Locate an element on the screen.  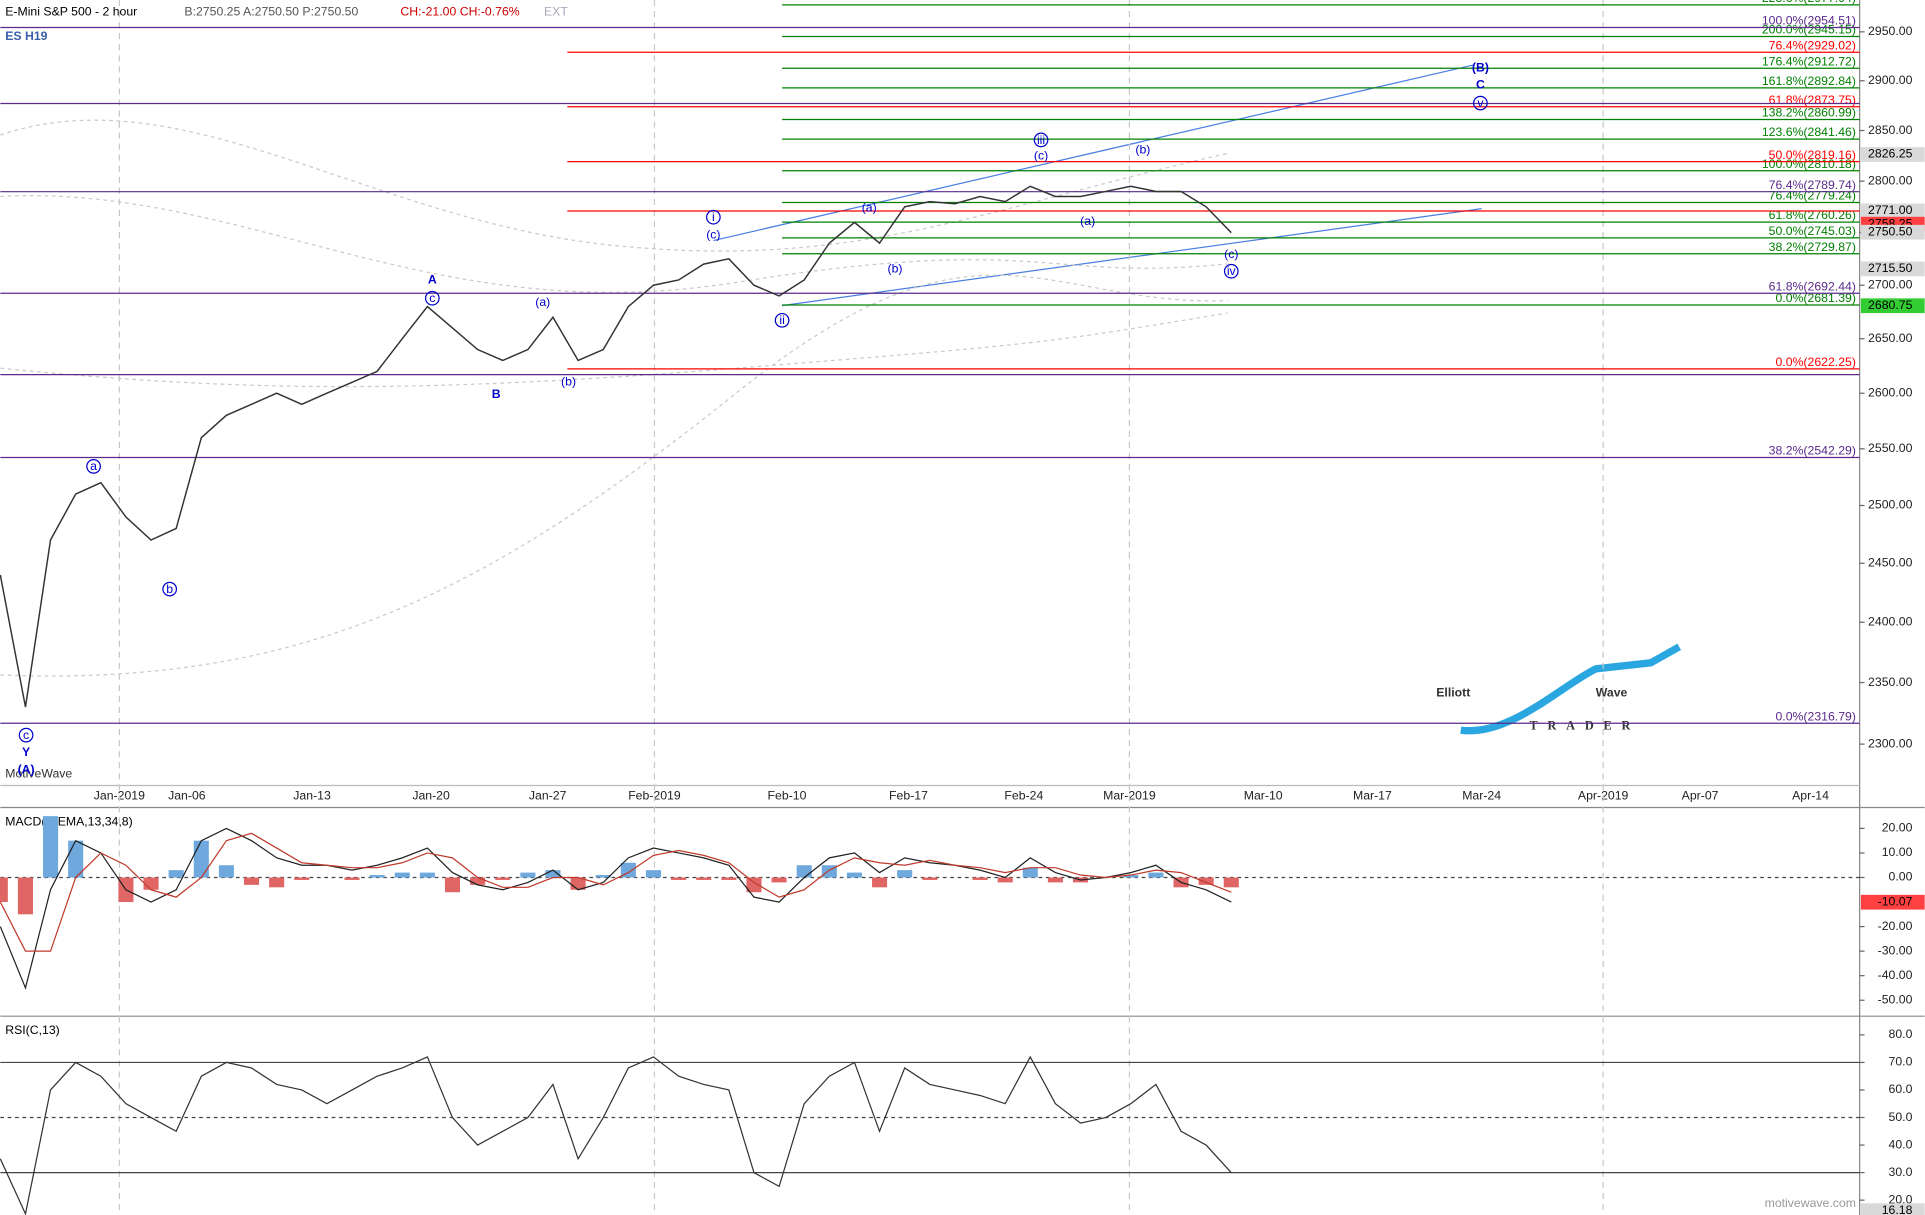
fib-label: 0.0%(2681.39) is located at coordinates (1815, 298).